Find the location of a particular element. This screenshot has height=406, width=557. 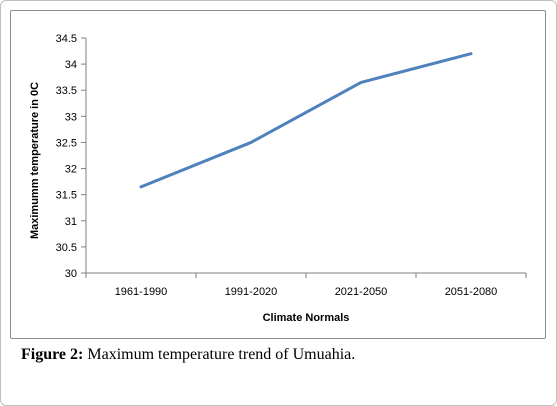

y-tick-label: 31 is located at coordinates (71, 222).